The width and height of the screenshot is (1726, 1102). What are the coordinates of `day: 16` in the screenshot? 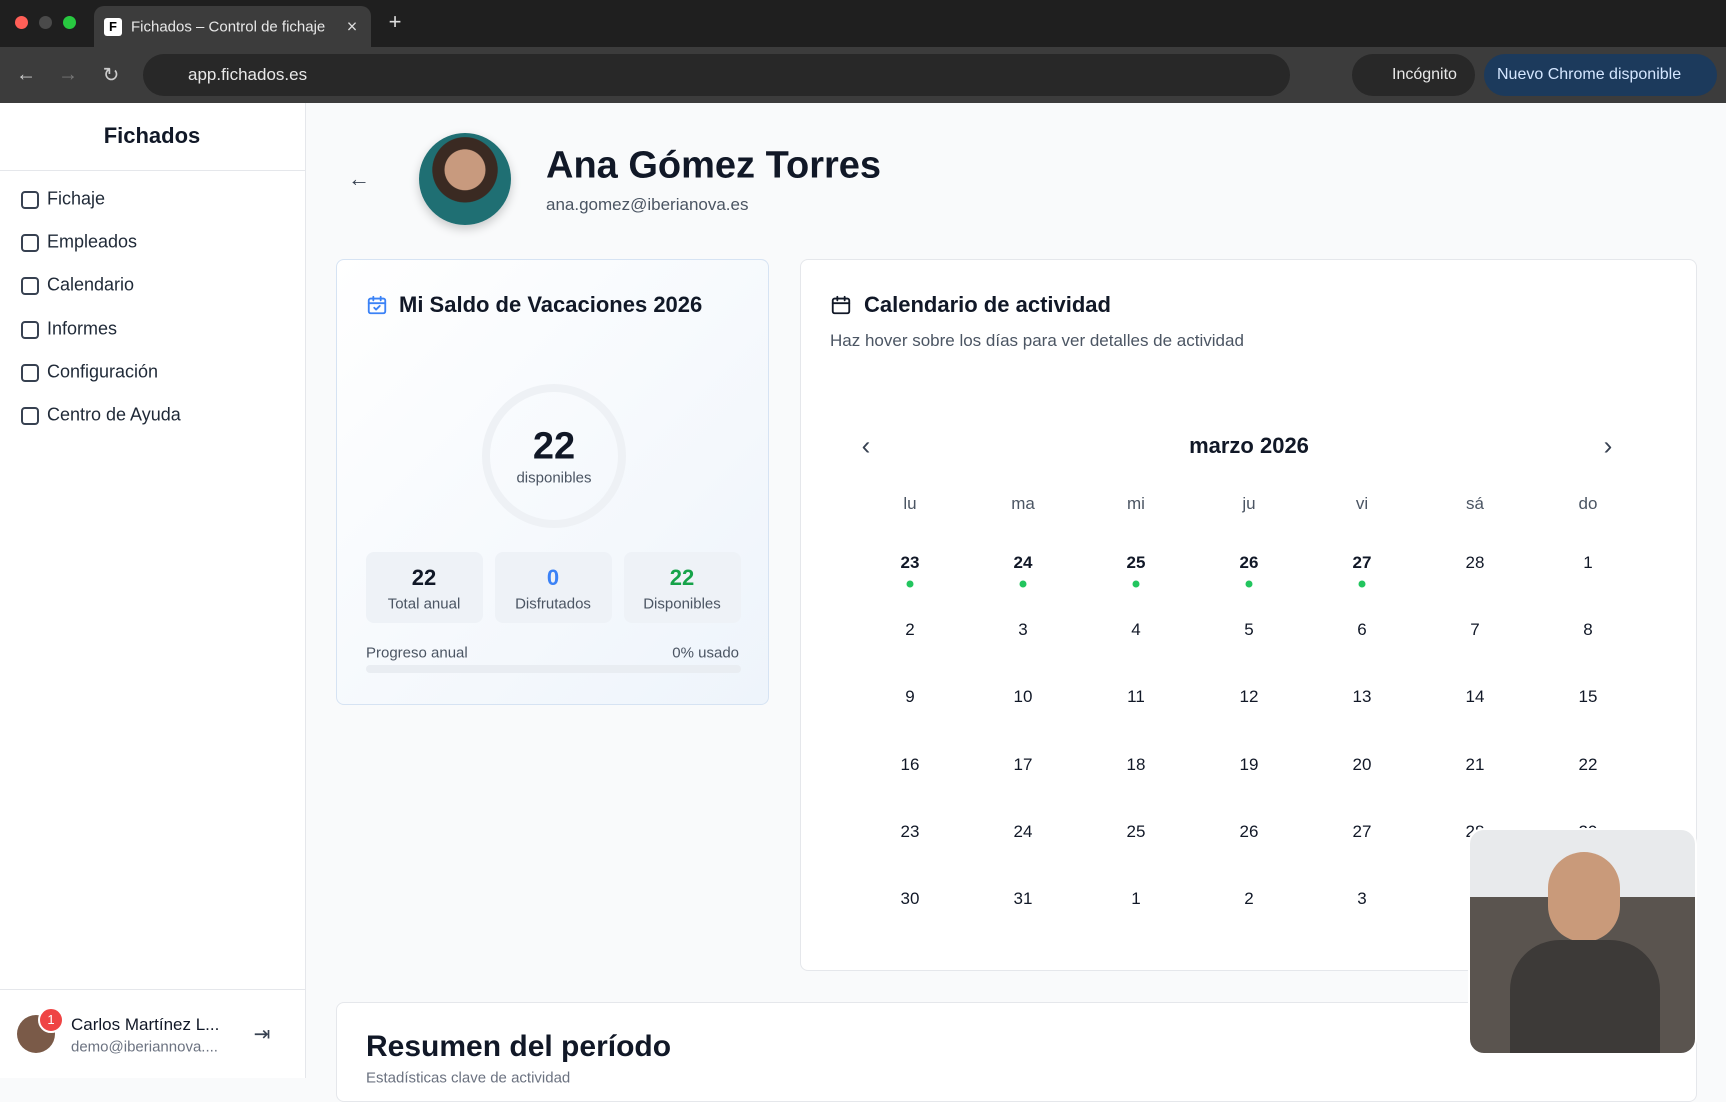 It's located at (910, 764).